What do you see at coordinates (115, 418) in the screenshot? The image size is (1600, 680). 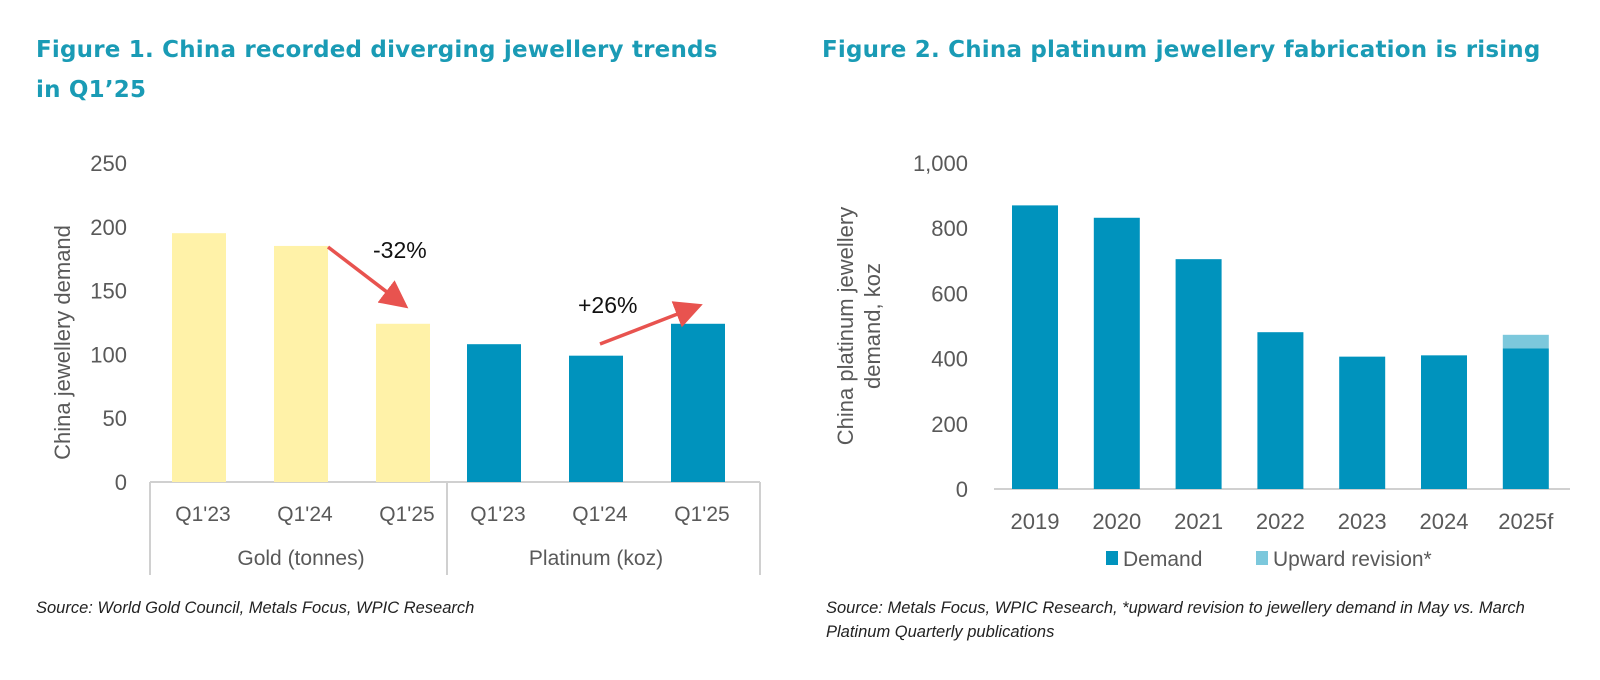 I see `y-tick-label: 50` at bounding box center [115, 418].